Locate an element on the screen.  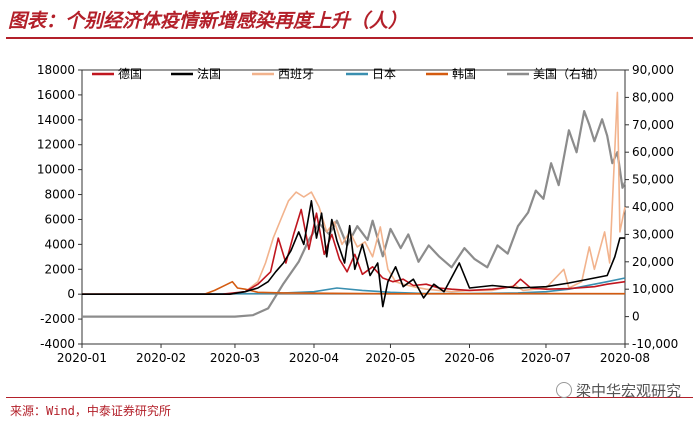
y-left-tick-label: 8000 is located at coordinates (59, 195).